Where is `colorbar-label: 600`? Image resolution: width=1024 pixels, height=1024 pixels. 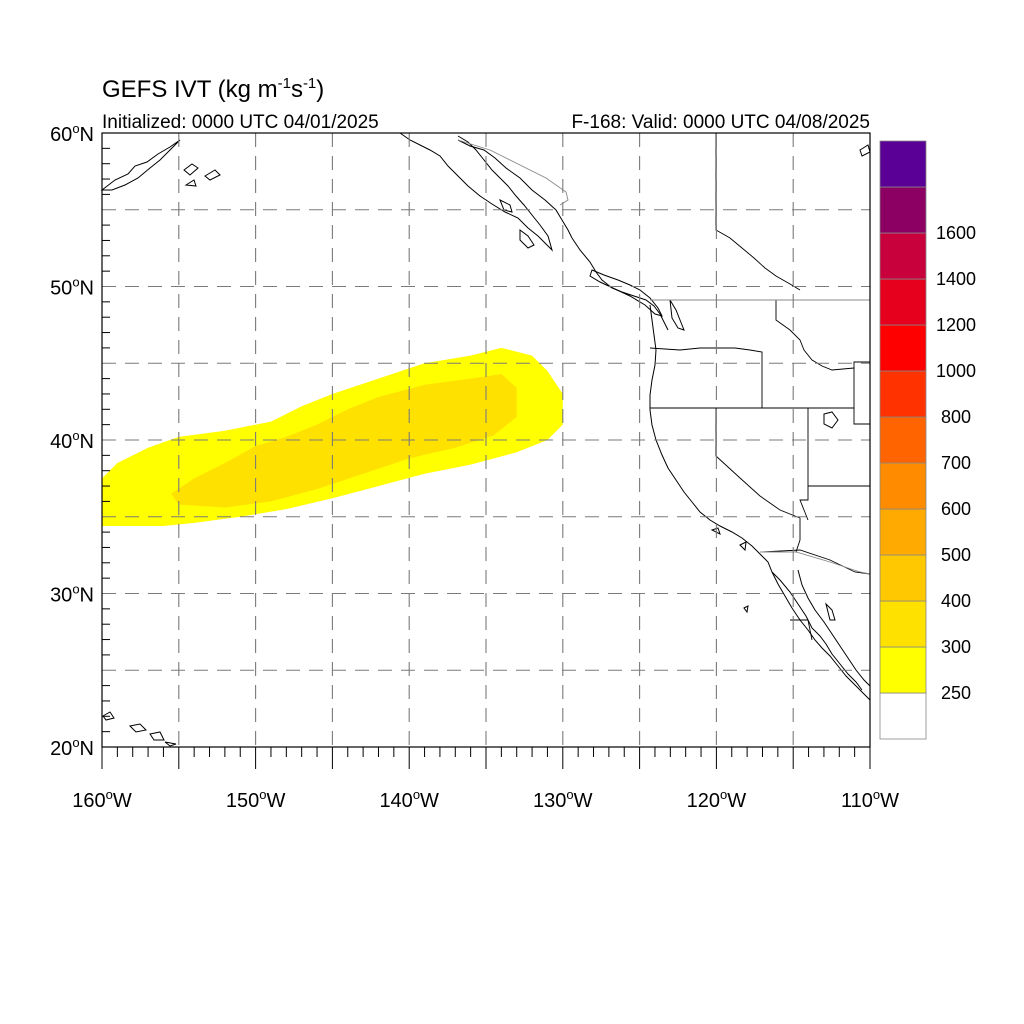 colorbar-label: 600 is located at coordinates (956, 509).